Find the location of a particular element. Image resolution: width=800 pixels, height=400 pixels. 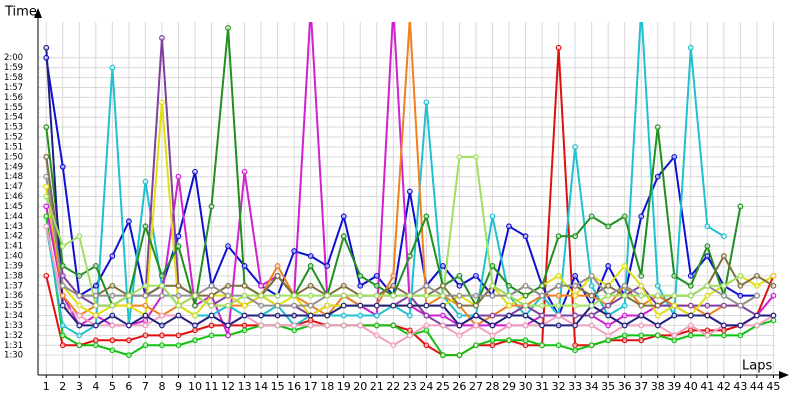

y-tick-label: 1:53 is located at coordinates (13, 128).